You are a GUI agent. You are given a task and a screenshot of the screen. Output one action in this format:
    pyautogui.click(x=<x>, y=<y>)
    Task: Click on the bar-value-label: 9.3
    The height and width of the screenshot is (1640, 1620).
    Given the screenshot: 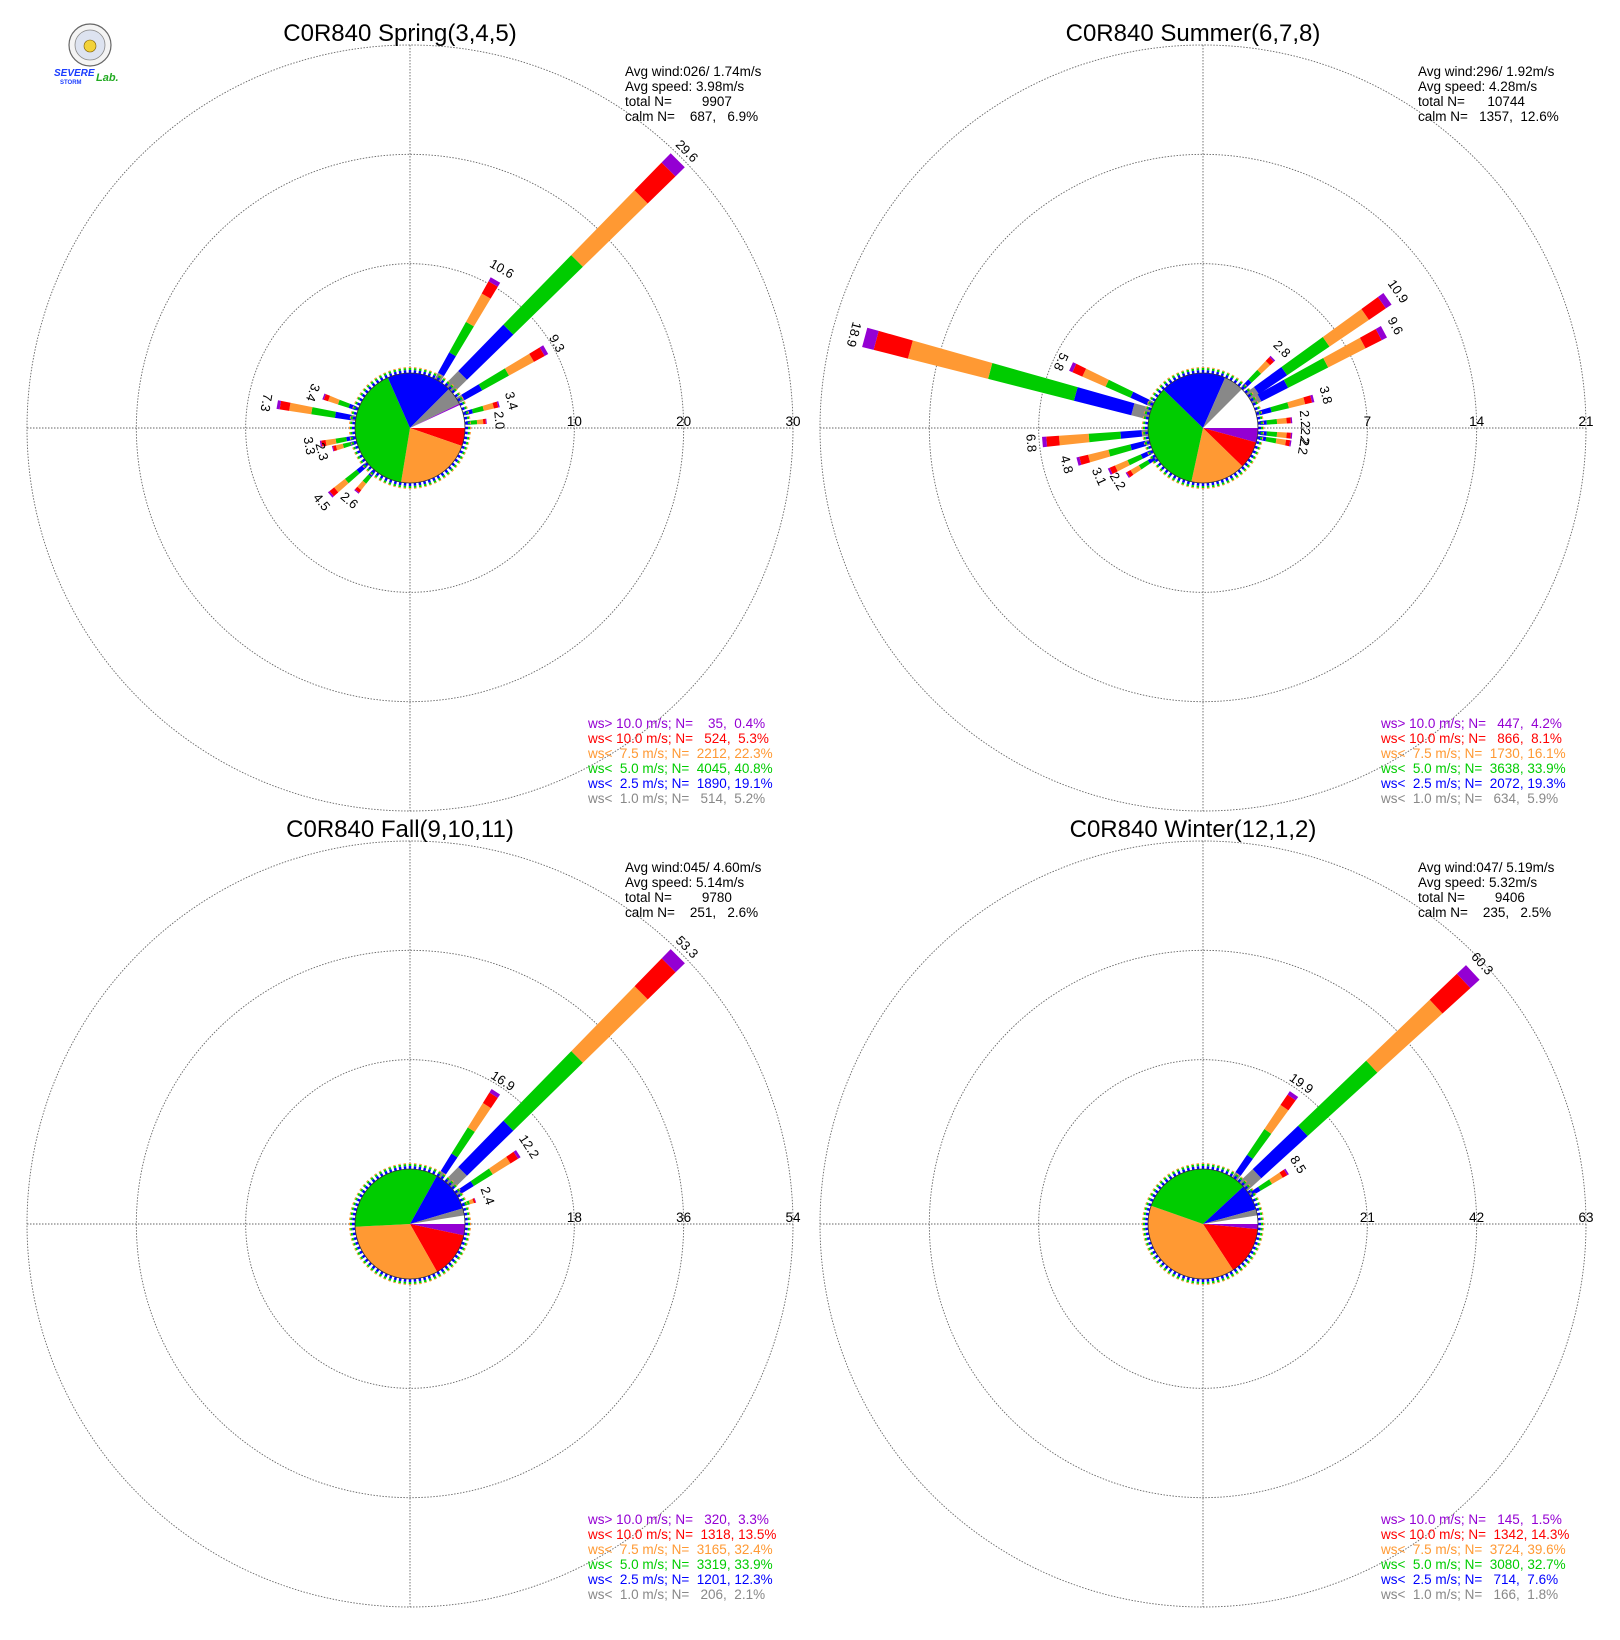 What is the action you would take?
    pyautogui.click(x=557, y=343)
    